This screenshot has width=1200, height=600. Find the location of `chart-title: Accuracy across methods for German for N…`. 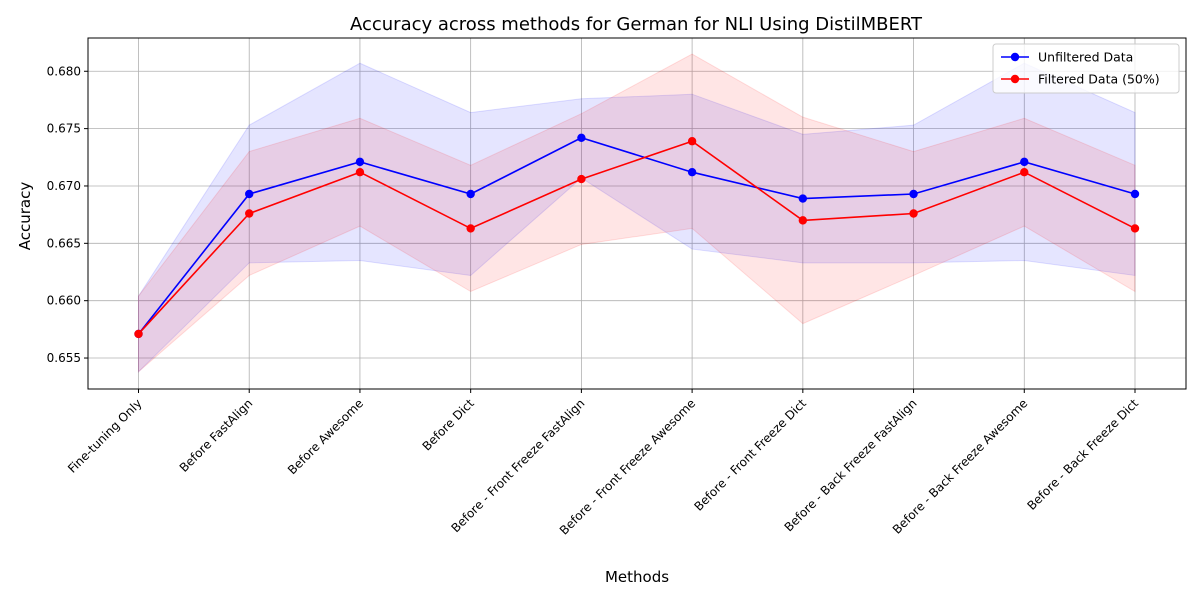

chart-title: Accuracy across methods for German for N… is located at coordinates (636, 24).